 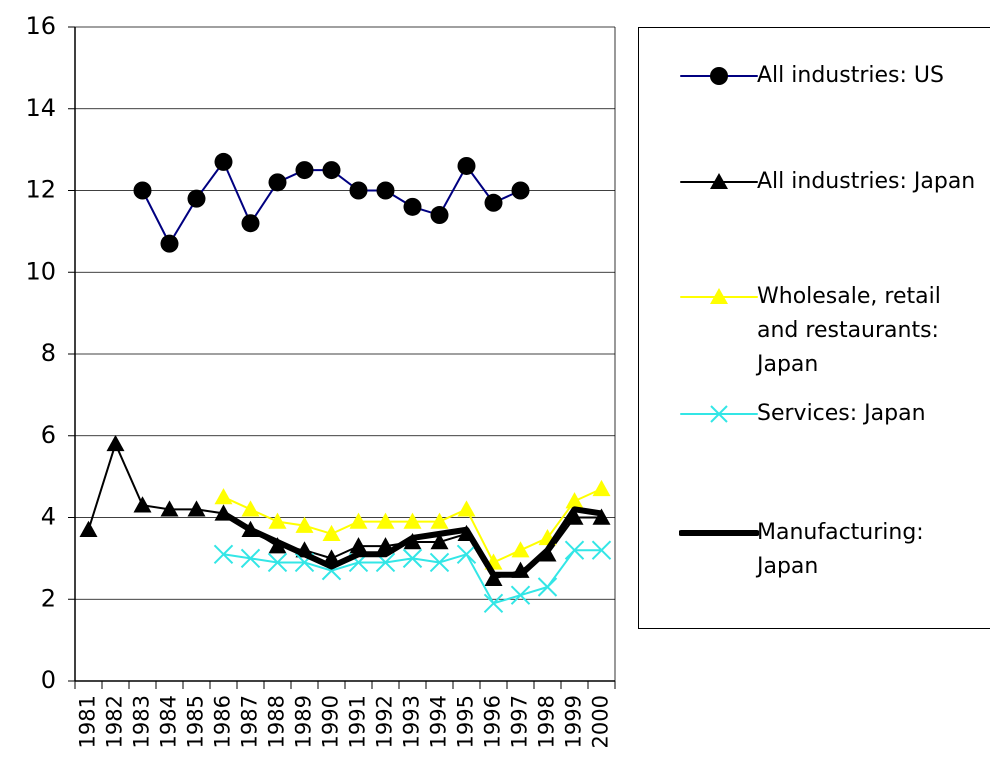 What do you see at coordinates (493, 721) in the screenshot?
I see `x-tick-label: 1996` at bounding box center [493, 721].